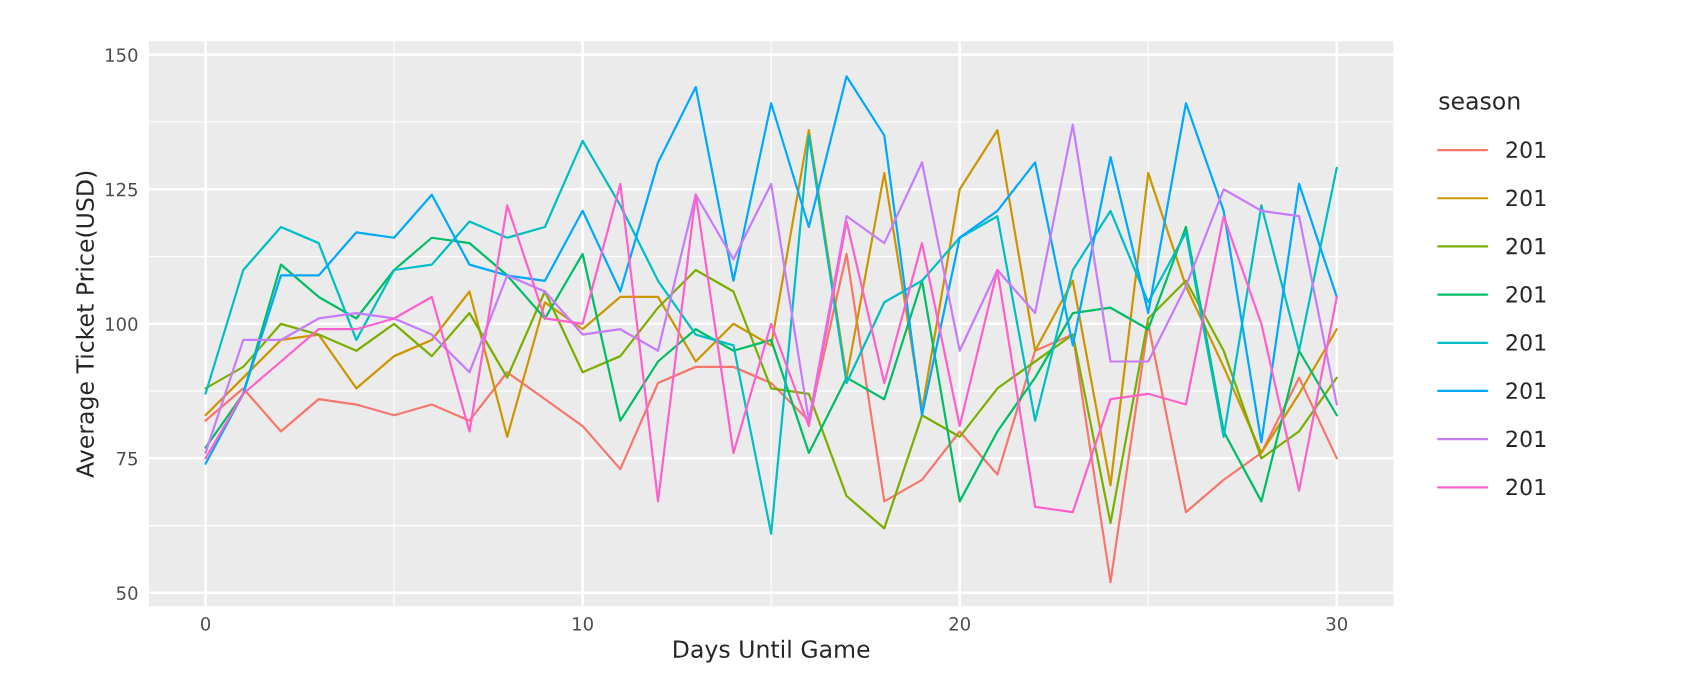 This screenshot has height=689, width=1693. Describe the element at coordinates (127, 593) in the screenshot. I see `y-tick-label: 50` at that location.